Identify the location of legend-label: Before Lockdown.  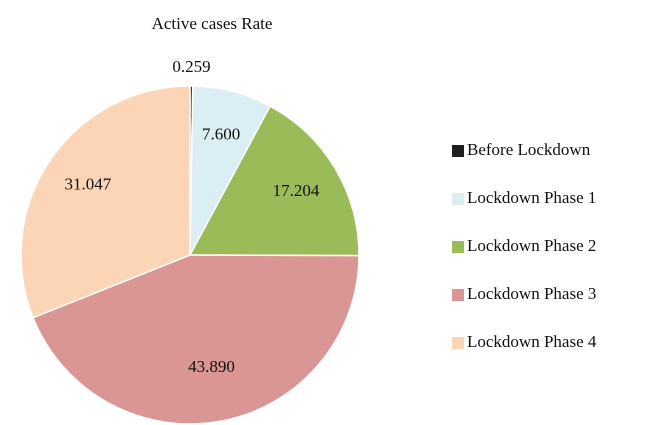
(529, 149).